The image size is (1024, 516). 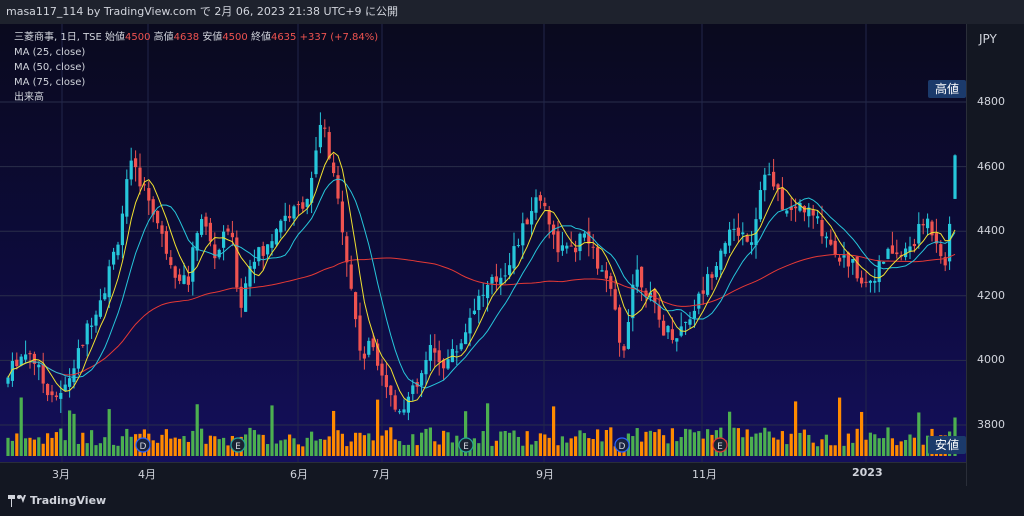 I want to click on legend-ma25: MA (25, close), so click(x=50, y=52).